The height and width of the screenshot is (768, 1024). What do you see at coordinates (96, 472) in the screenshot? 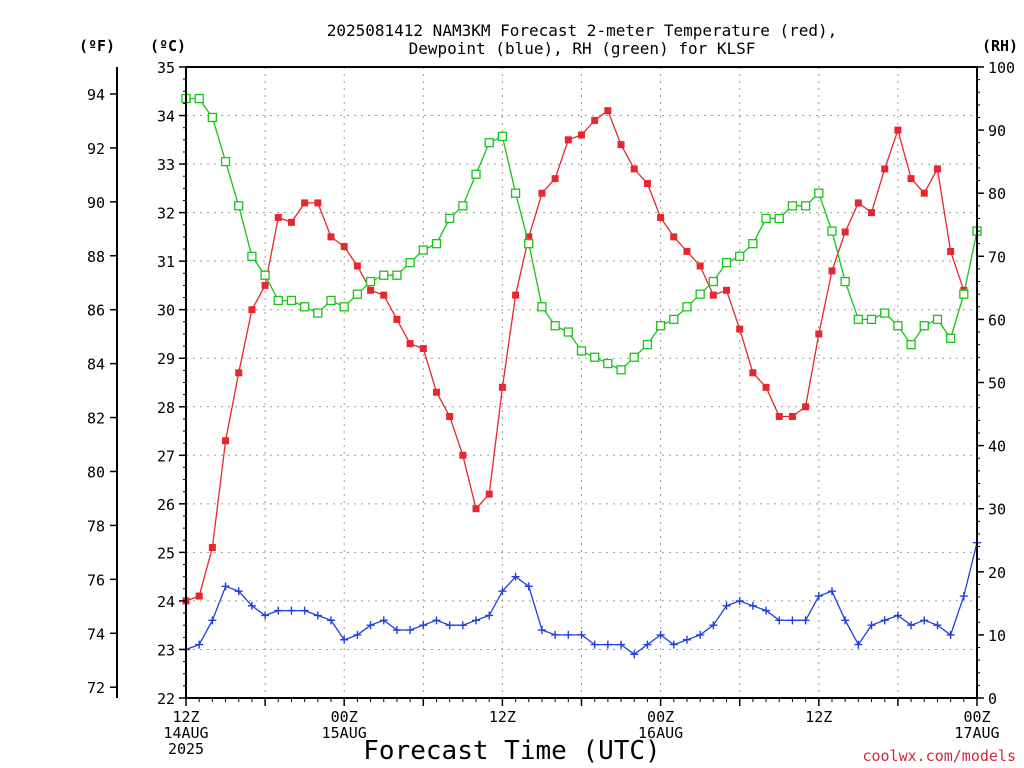
I see `fahrenheit-tick-label: 80` at bounding box center [96, 472].